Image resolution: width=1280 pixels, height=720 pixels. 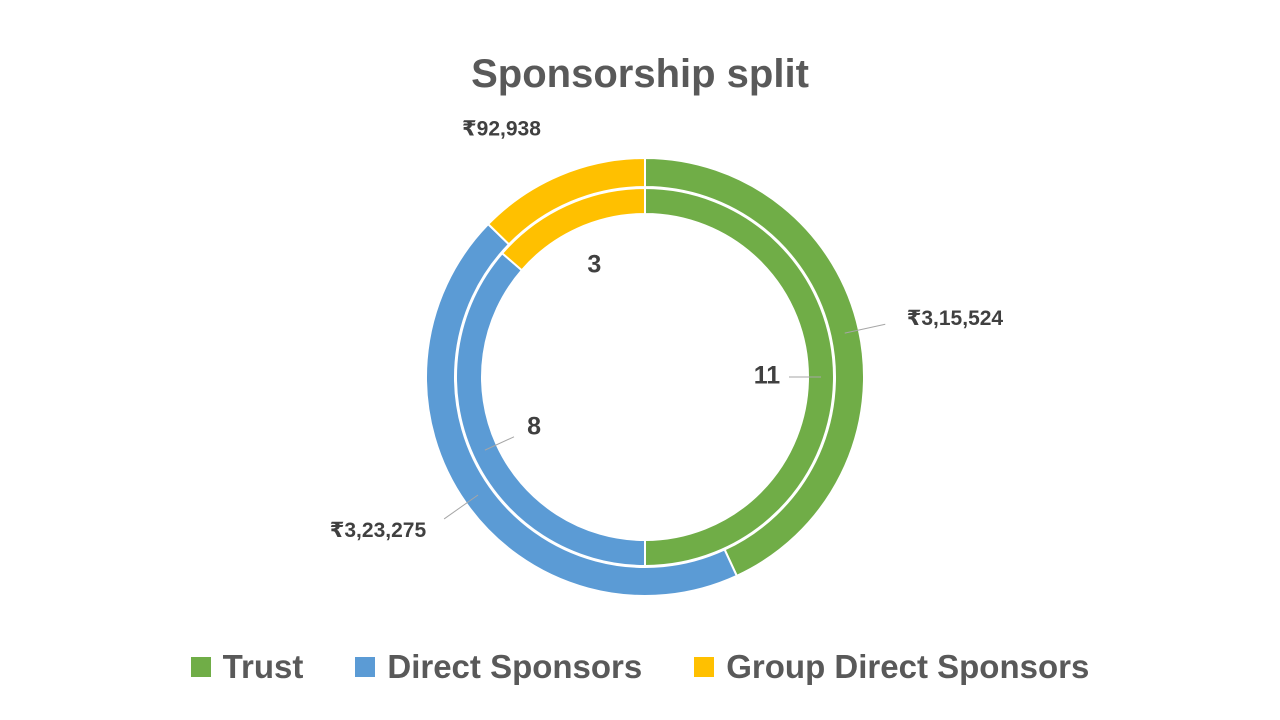 What do you see at coordinates (908, 666) in the screenshot?
I see `legend-label-group-direct-sponsors: Group Direct Sponsors` at bounding box center [908, 666].